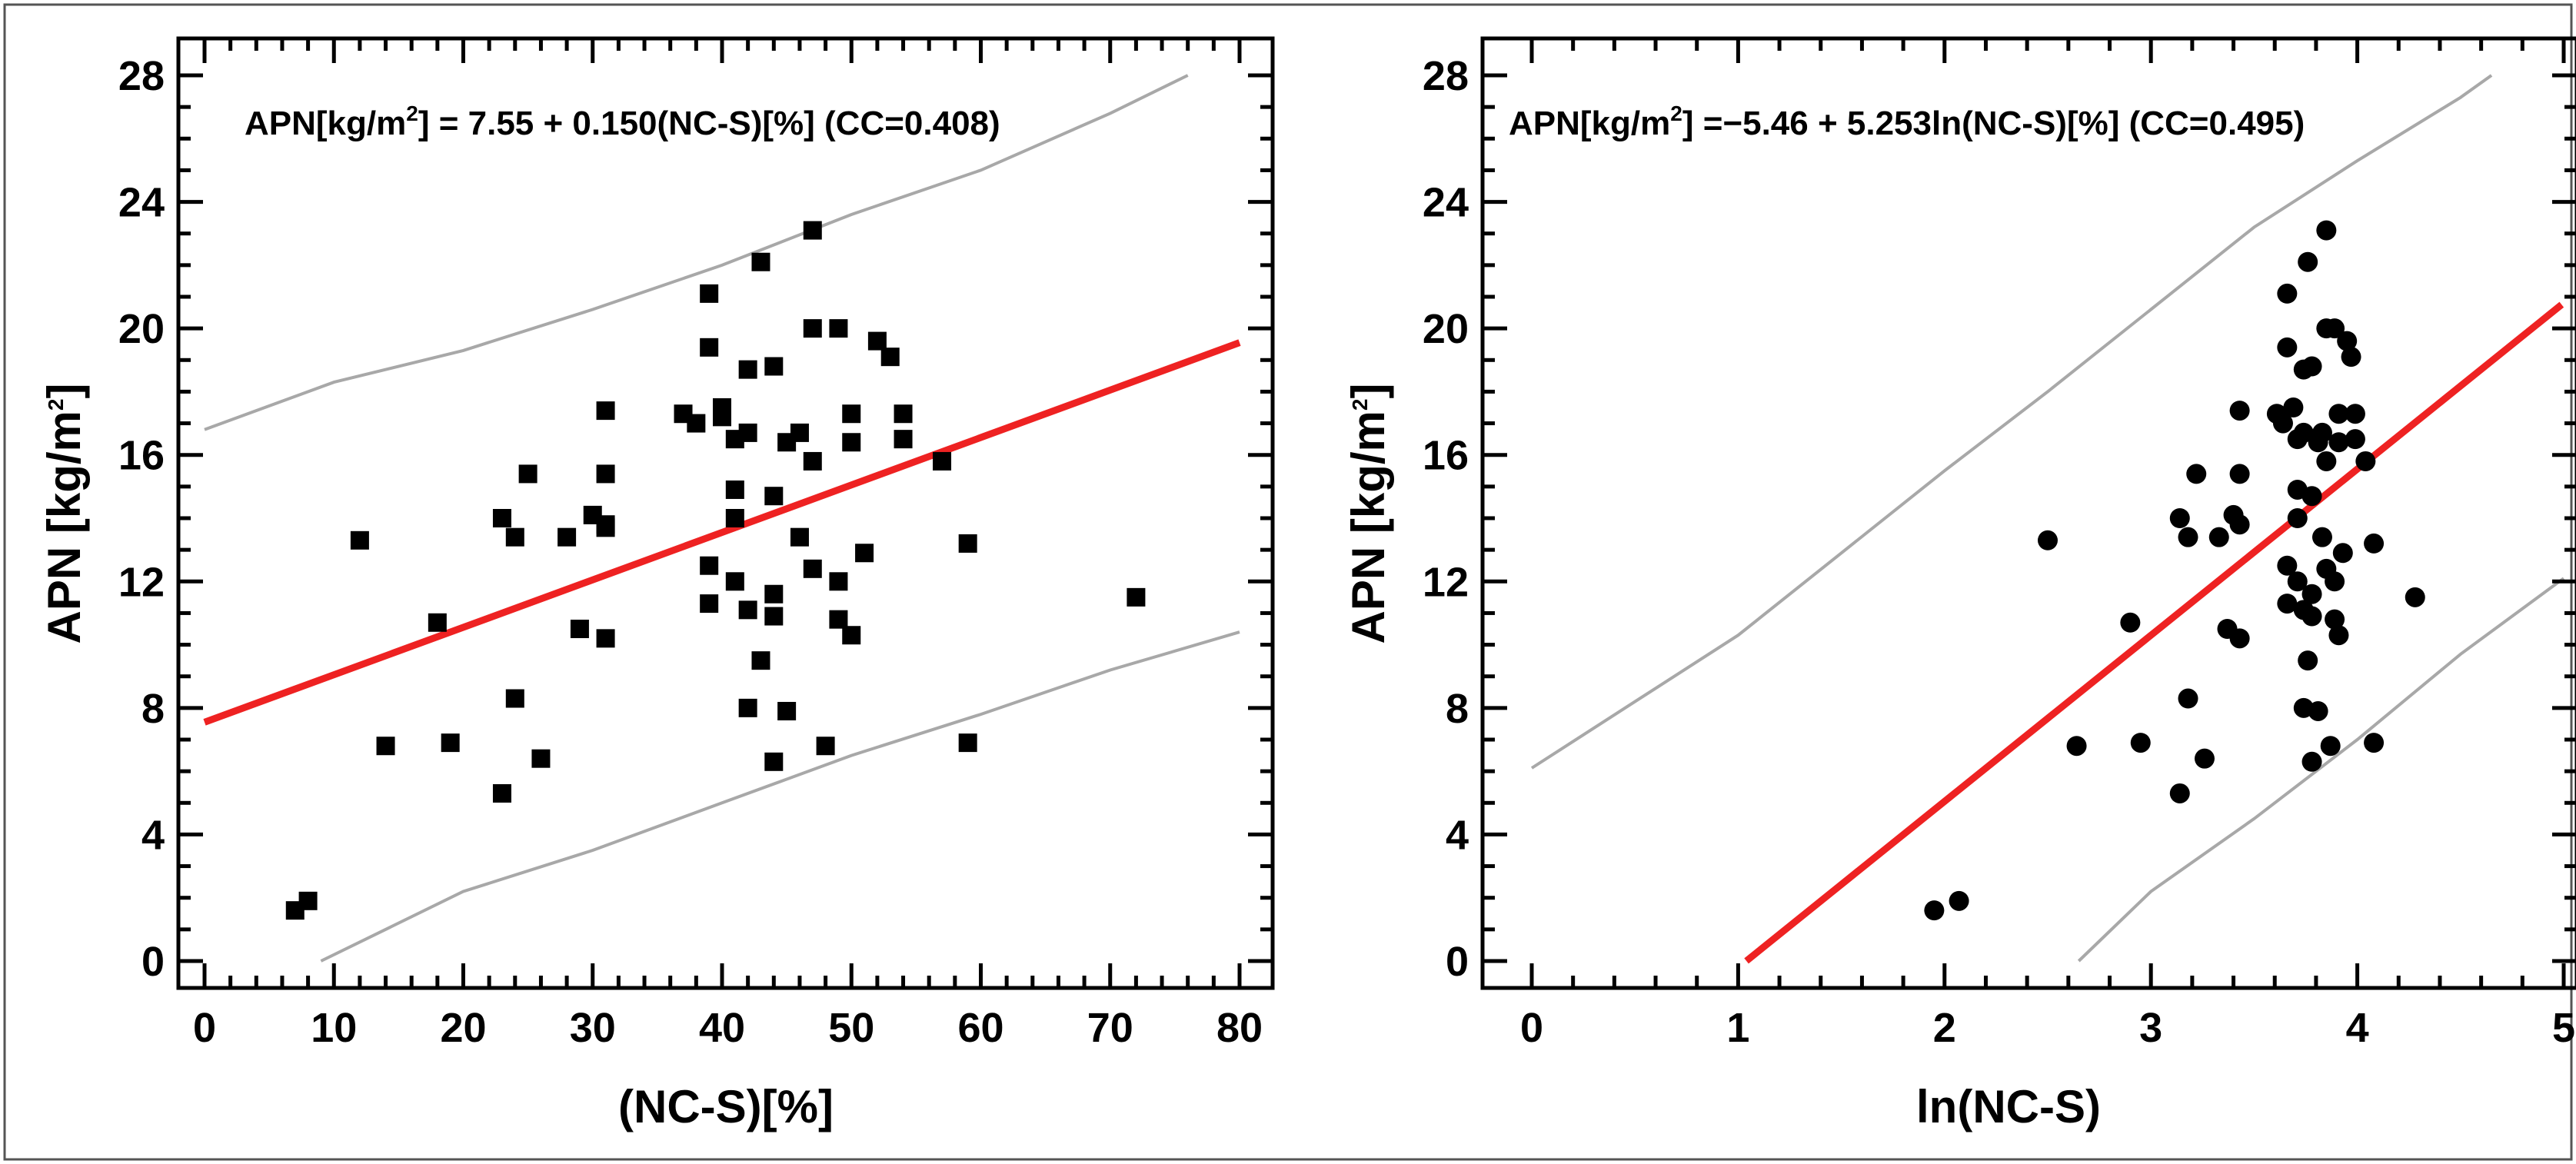  Describe the element at coordinates (2174, 570) in the screenshot. I see `right-points` at that location.